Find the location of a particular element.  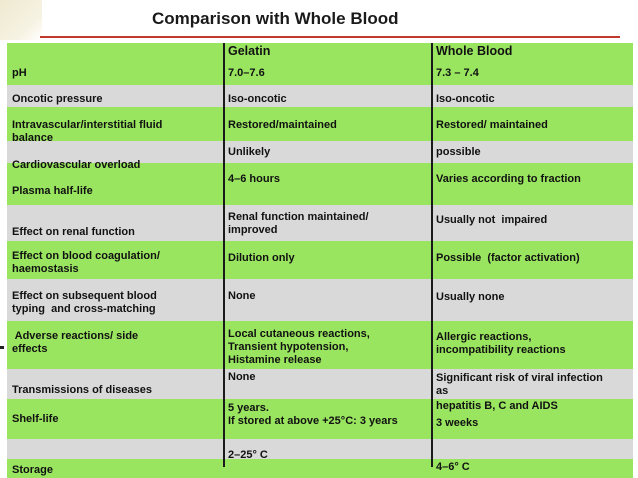

title-underline is located at coordinates (330, 37).